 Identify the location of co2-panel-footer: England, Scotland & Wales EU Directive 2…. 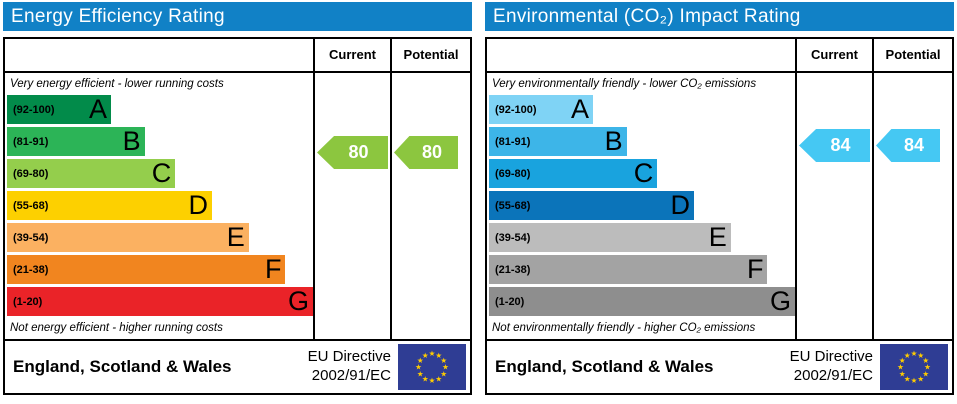
(719, 368).